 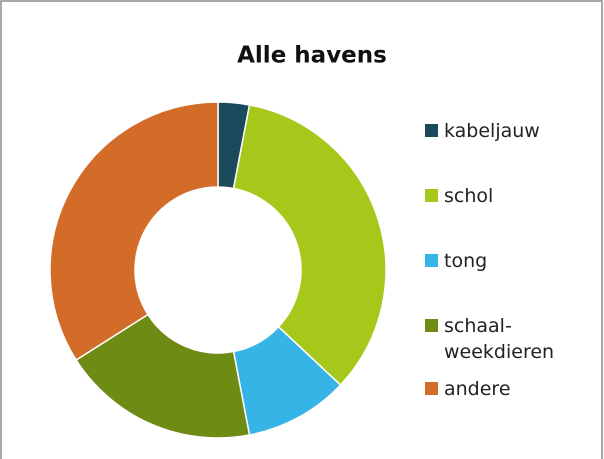 I want to click on legend-label: schol, so click(x=469, y=196).